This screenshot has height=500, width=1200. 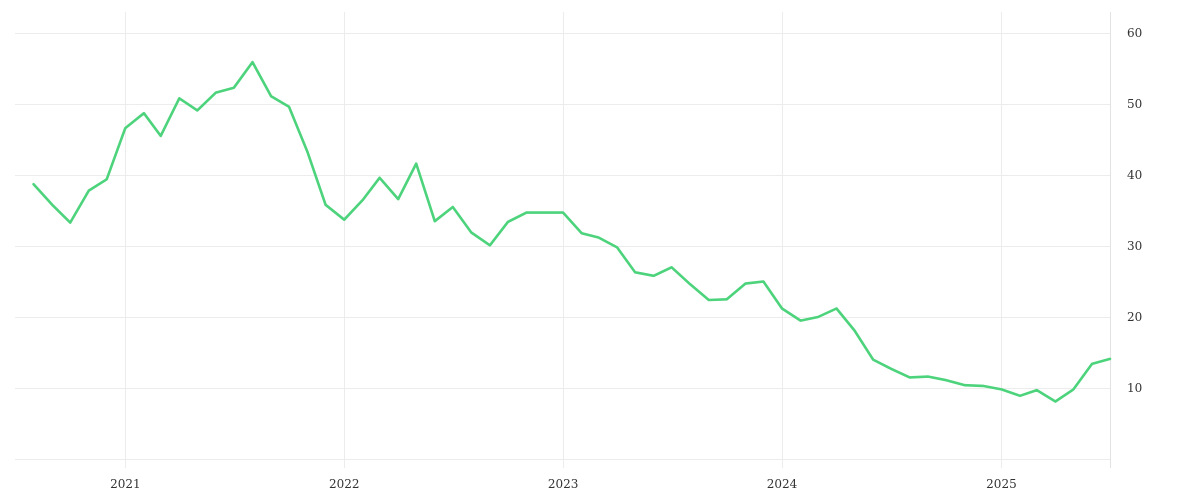 I want to click on y-tick-label: 20, so click(x=1134, y=317).